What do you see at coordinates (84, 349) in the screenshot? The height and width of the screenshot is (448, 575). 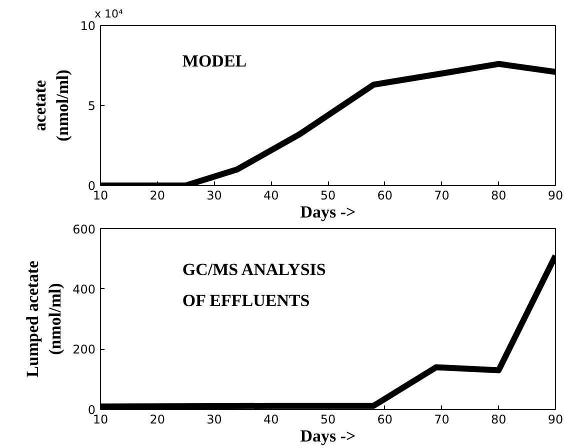 I see `y-tick-label: 200` at bounding box center [84, 349].